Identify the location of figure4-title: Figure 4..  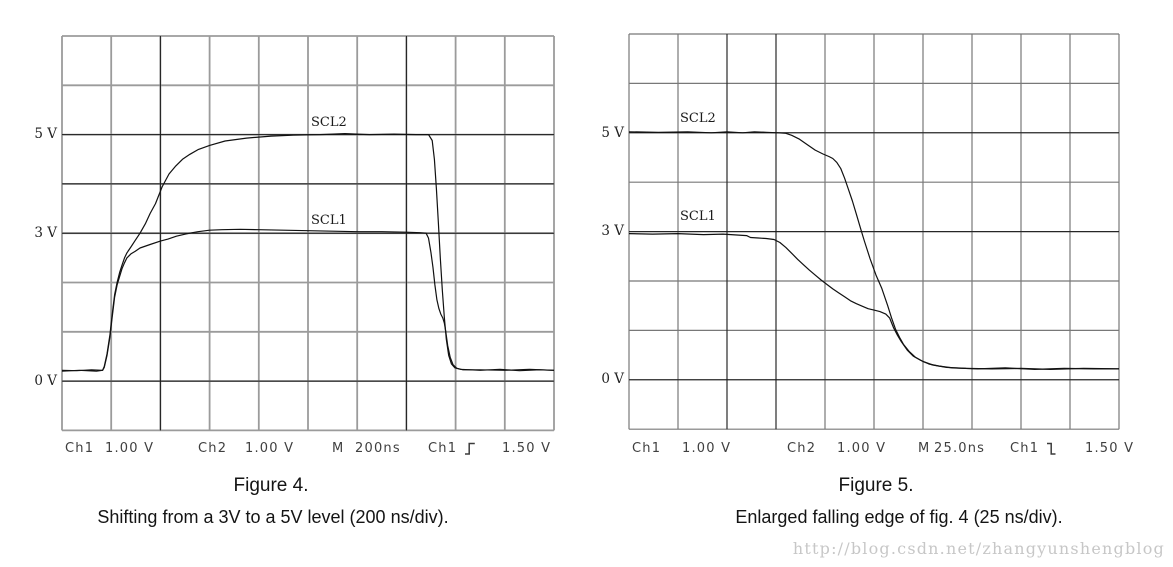
(271, 485).